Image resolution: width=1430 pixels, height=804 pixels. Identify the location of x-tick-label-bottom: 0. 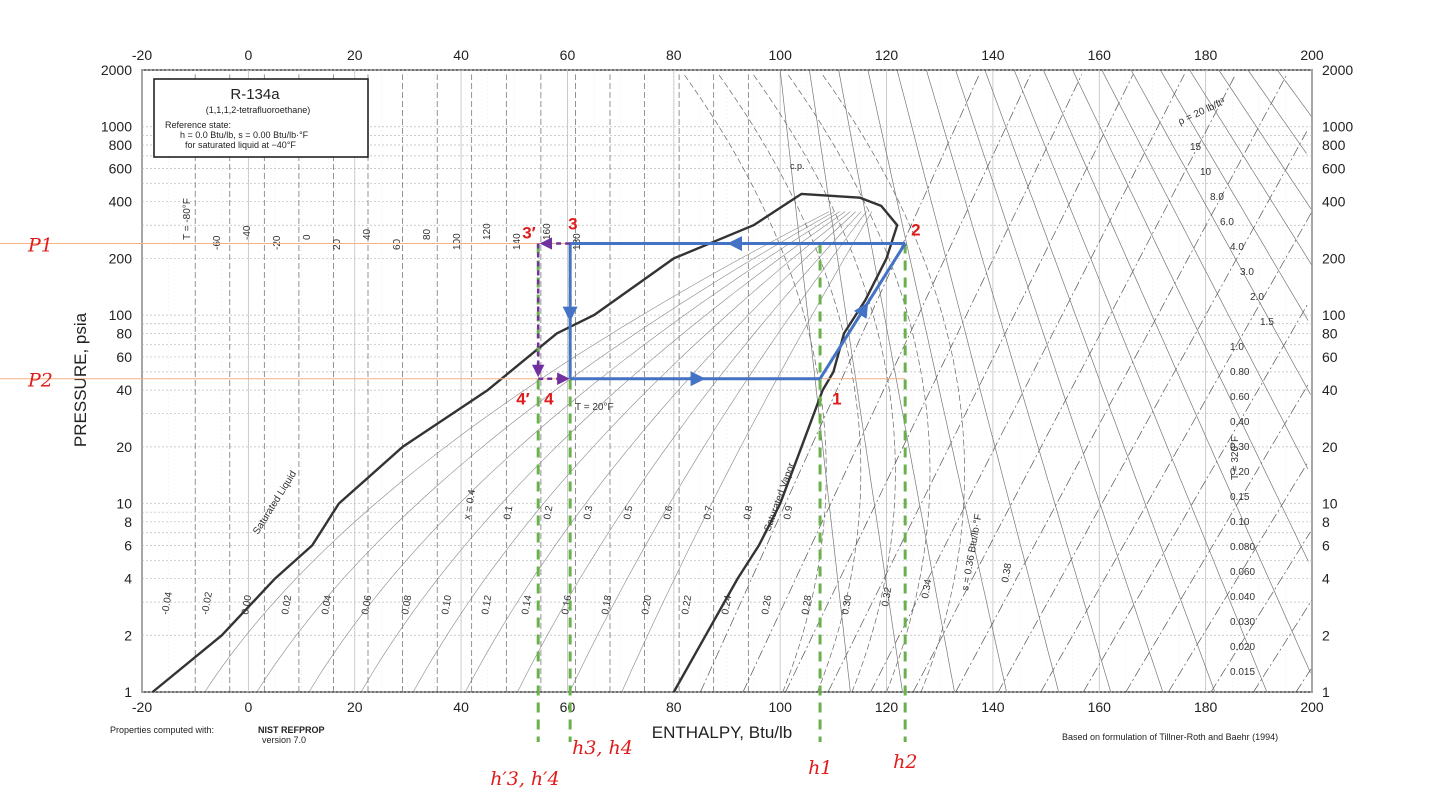
(248, 707).